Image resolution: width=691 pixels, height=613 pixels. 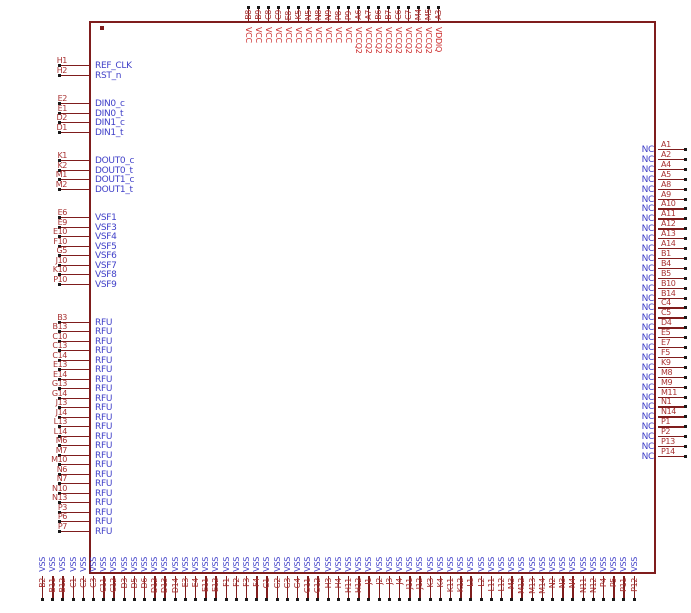 I want to click on pin-number: B13, so click(x=60, y=326).